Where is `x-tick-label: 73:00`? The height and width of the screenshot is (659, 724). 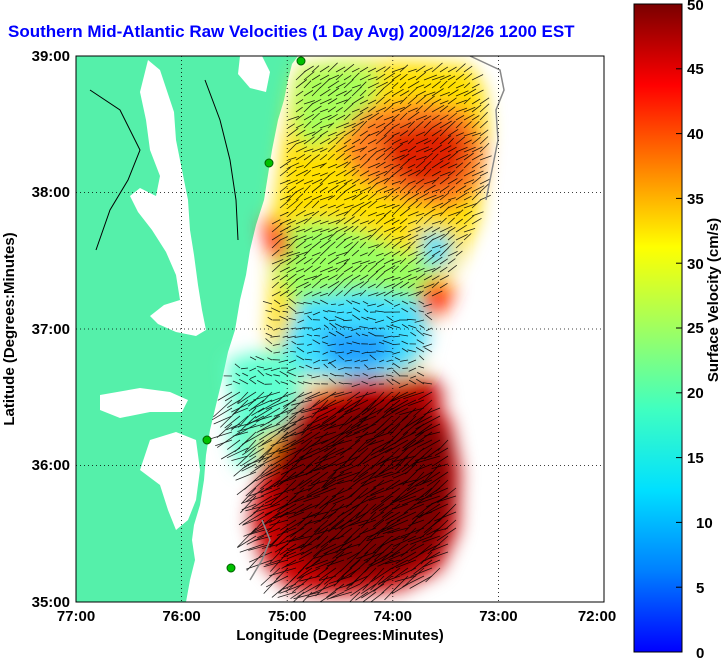 x-tick-label: 73:00 is located at coordinates (498, 616).